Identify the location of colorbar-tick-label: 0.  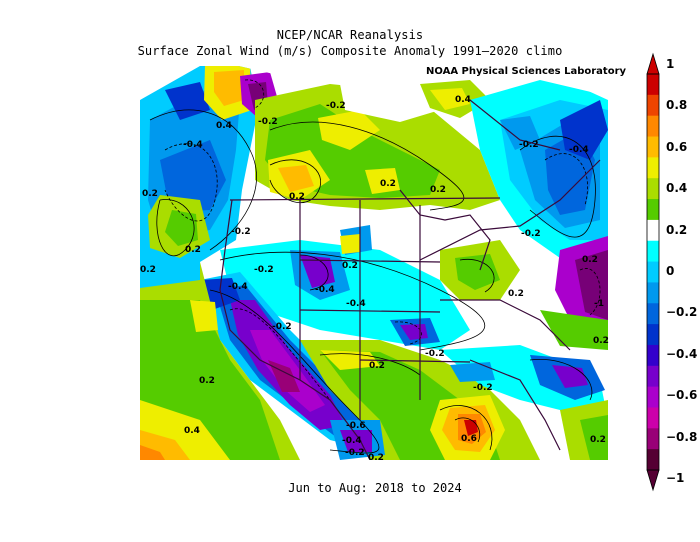
(670, 271).